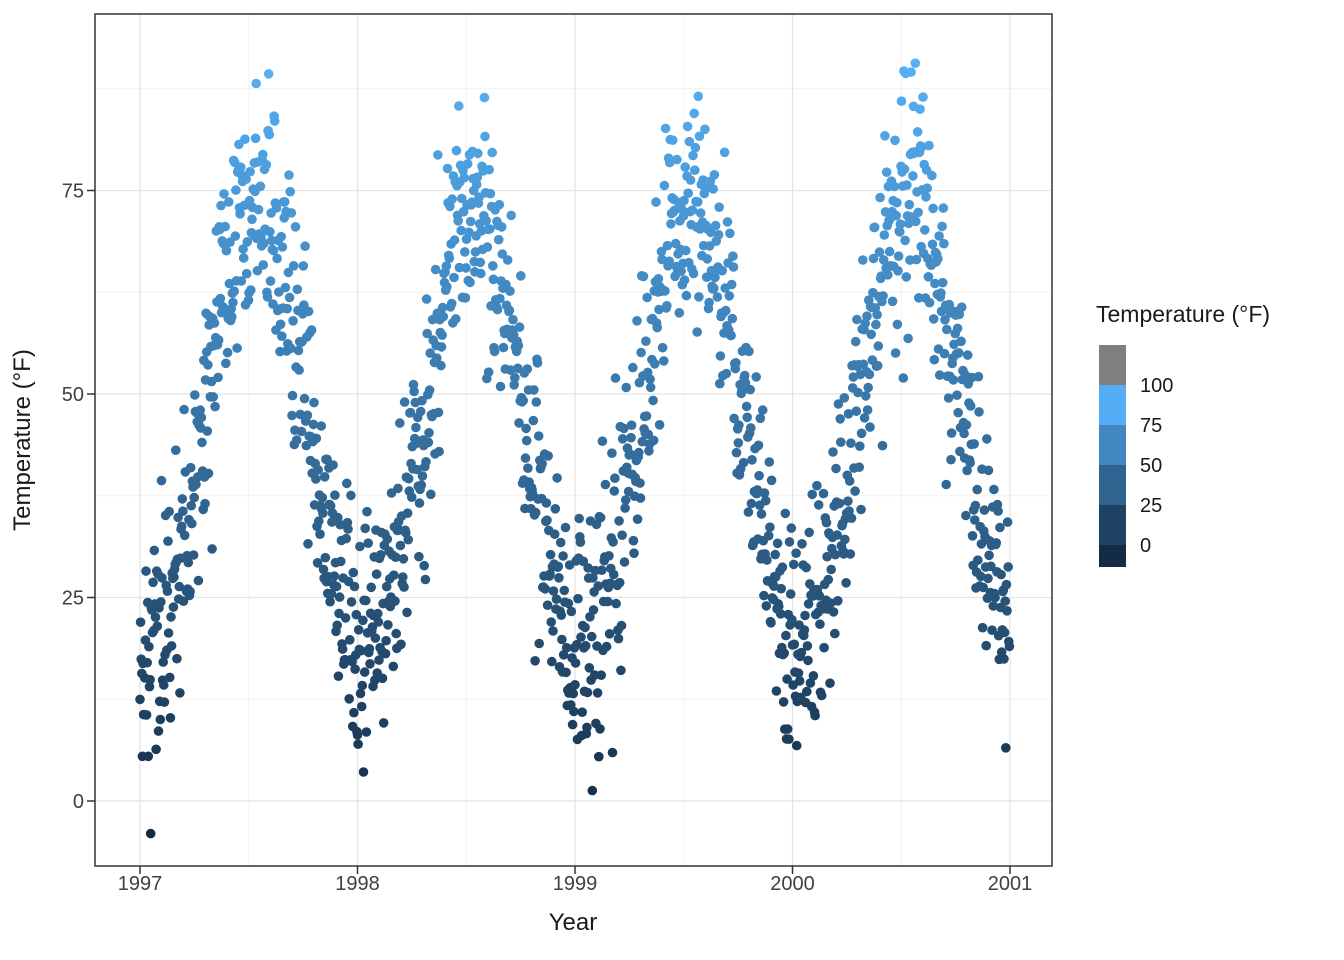  Describe the element at coordinates (1151, 426) in the screenshot. I see `legend-boundary-label: 75` at that location.